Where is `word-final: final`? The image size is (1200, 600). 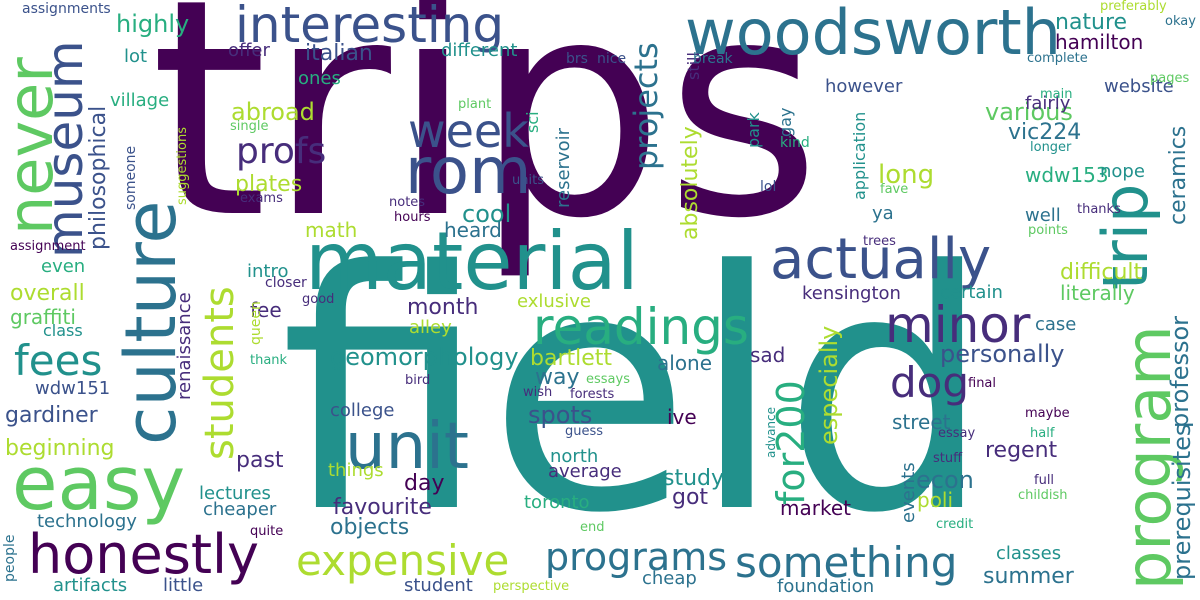
word-final: final is located at coordinates (982, 383).